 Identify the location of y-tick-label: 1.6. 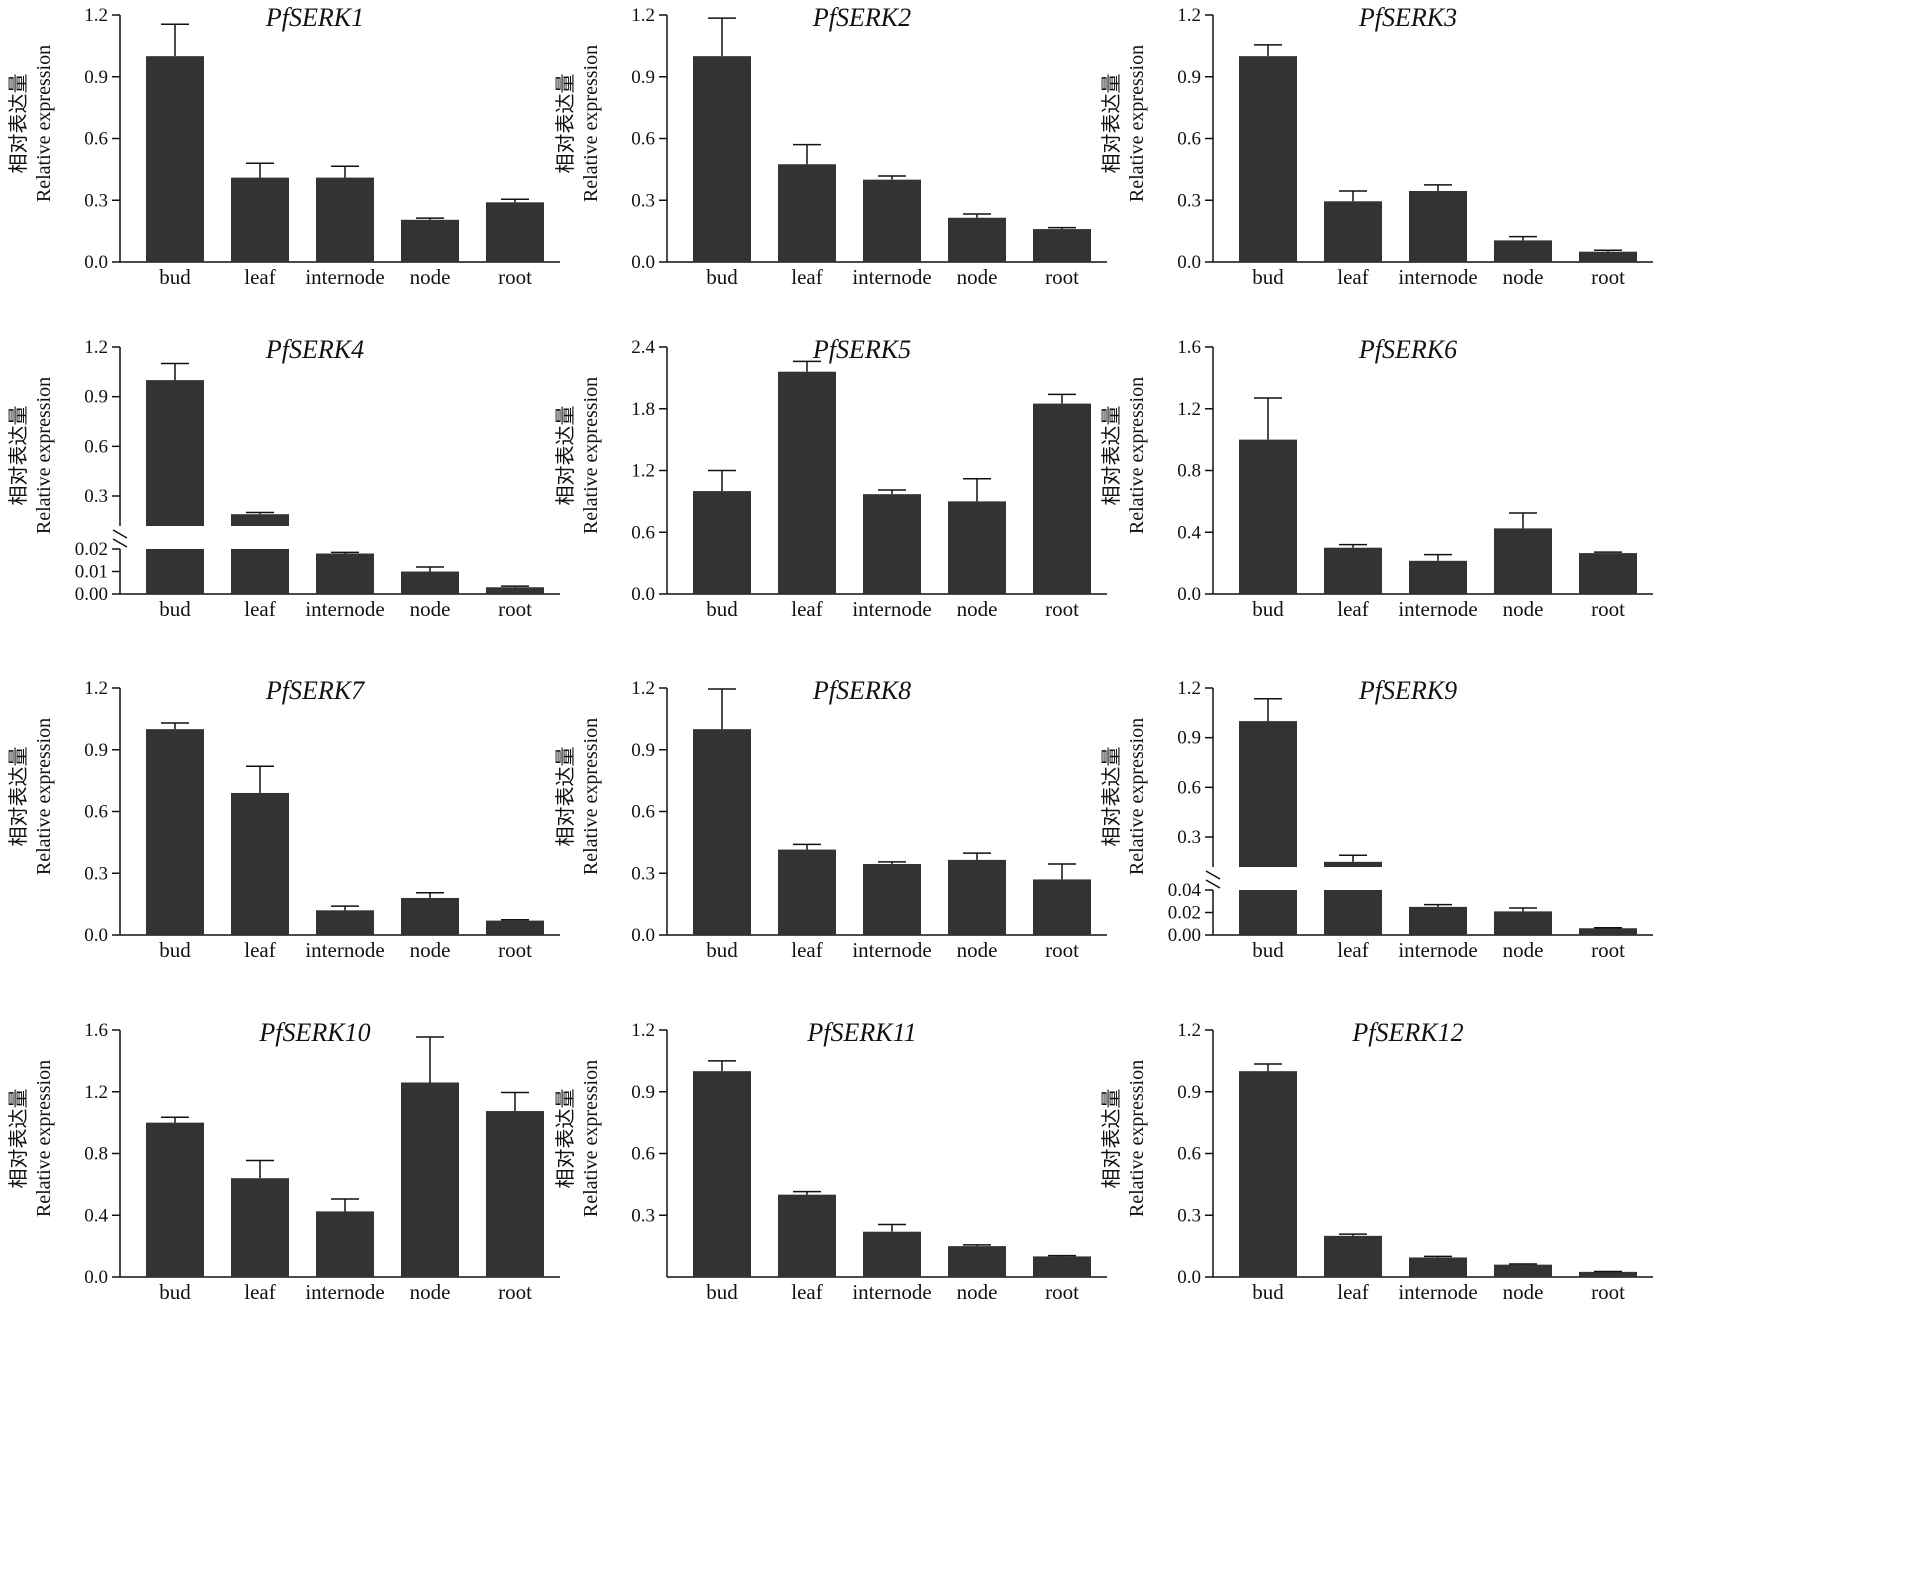
(1189, 347).